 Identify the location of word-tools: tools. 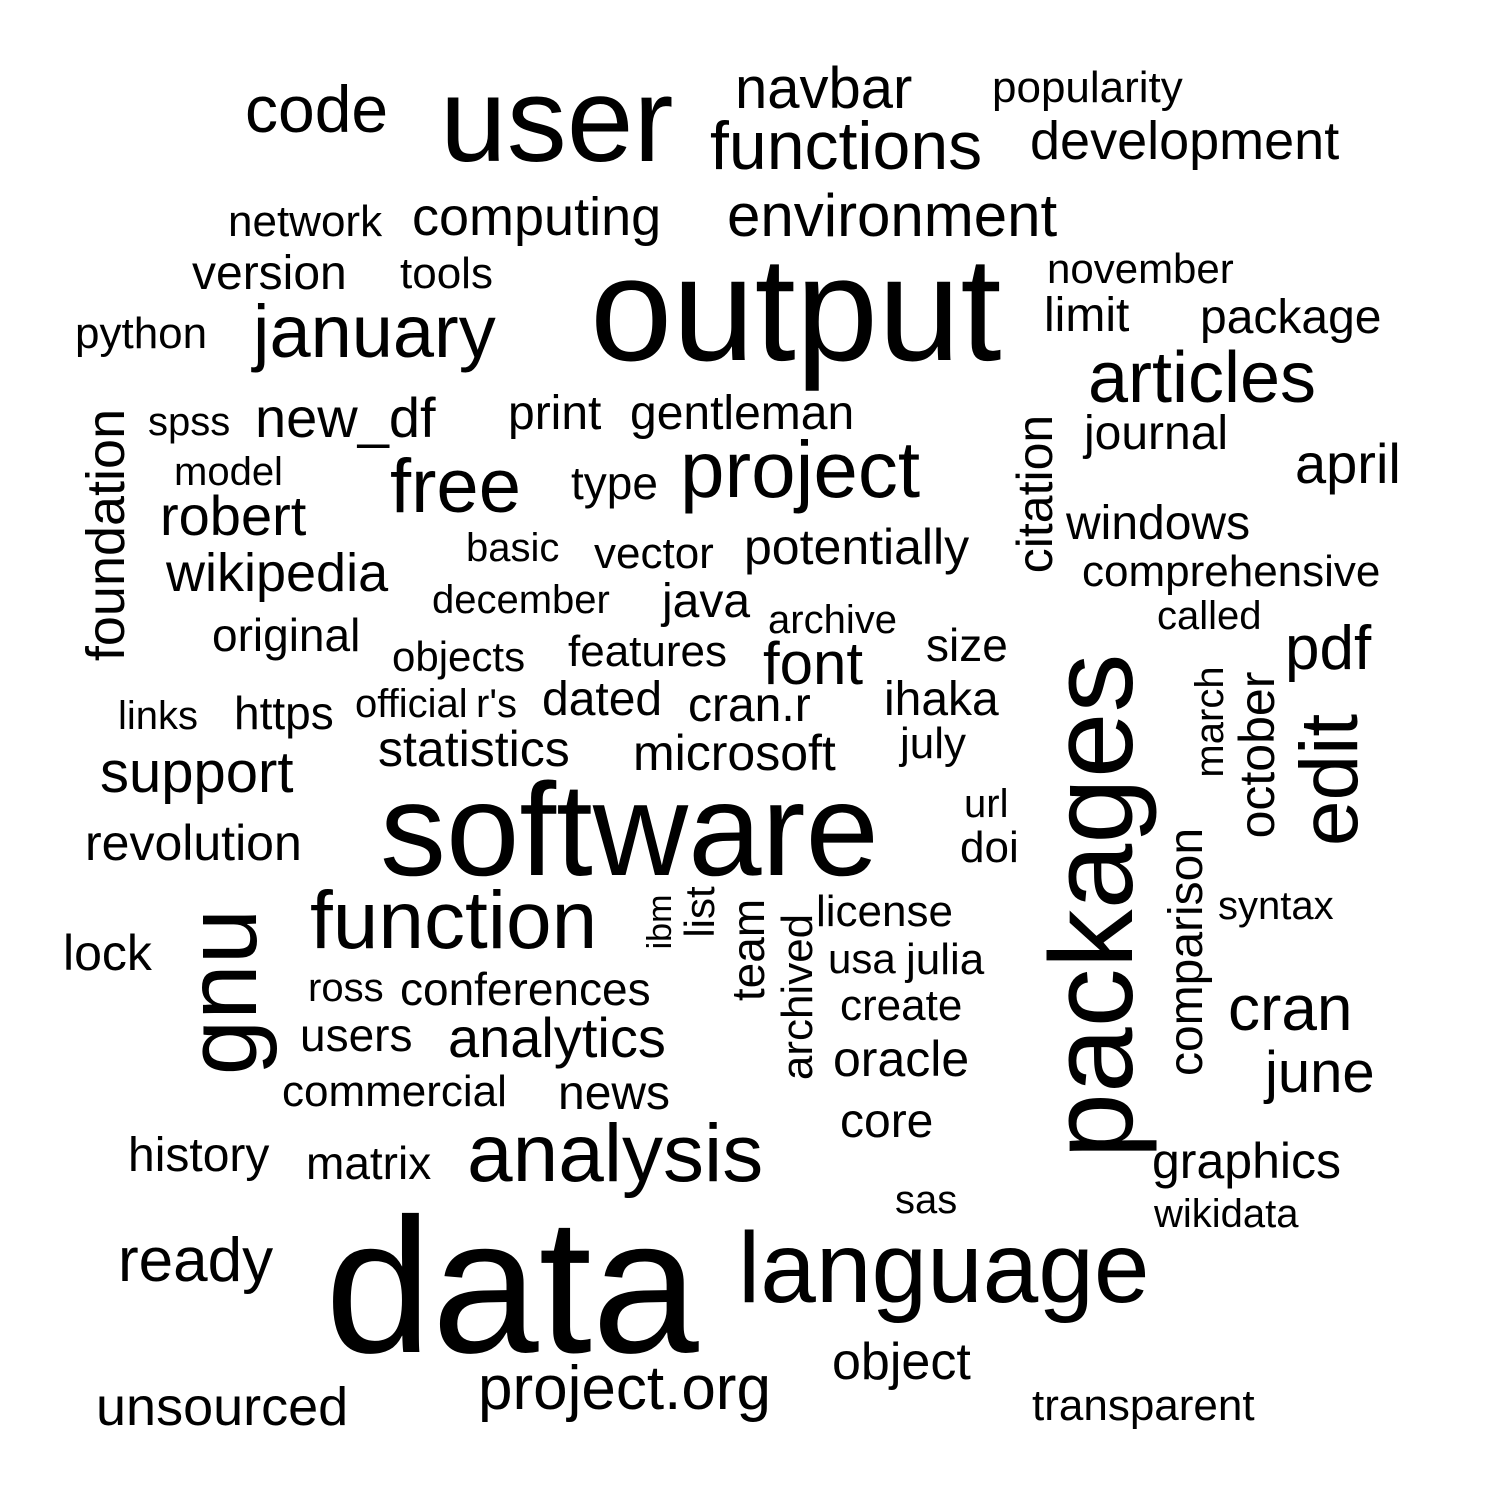
(446, 273).